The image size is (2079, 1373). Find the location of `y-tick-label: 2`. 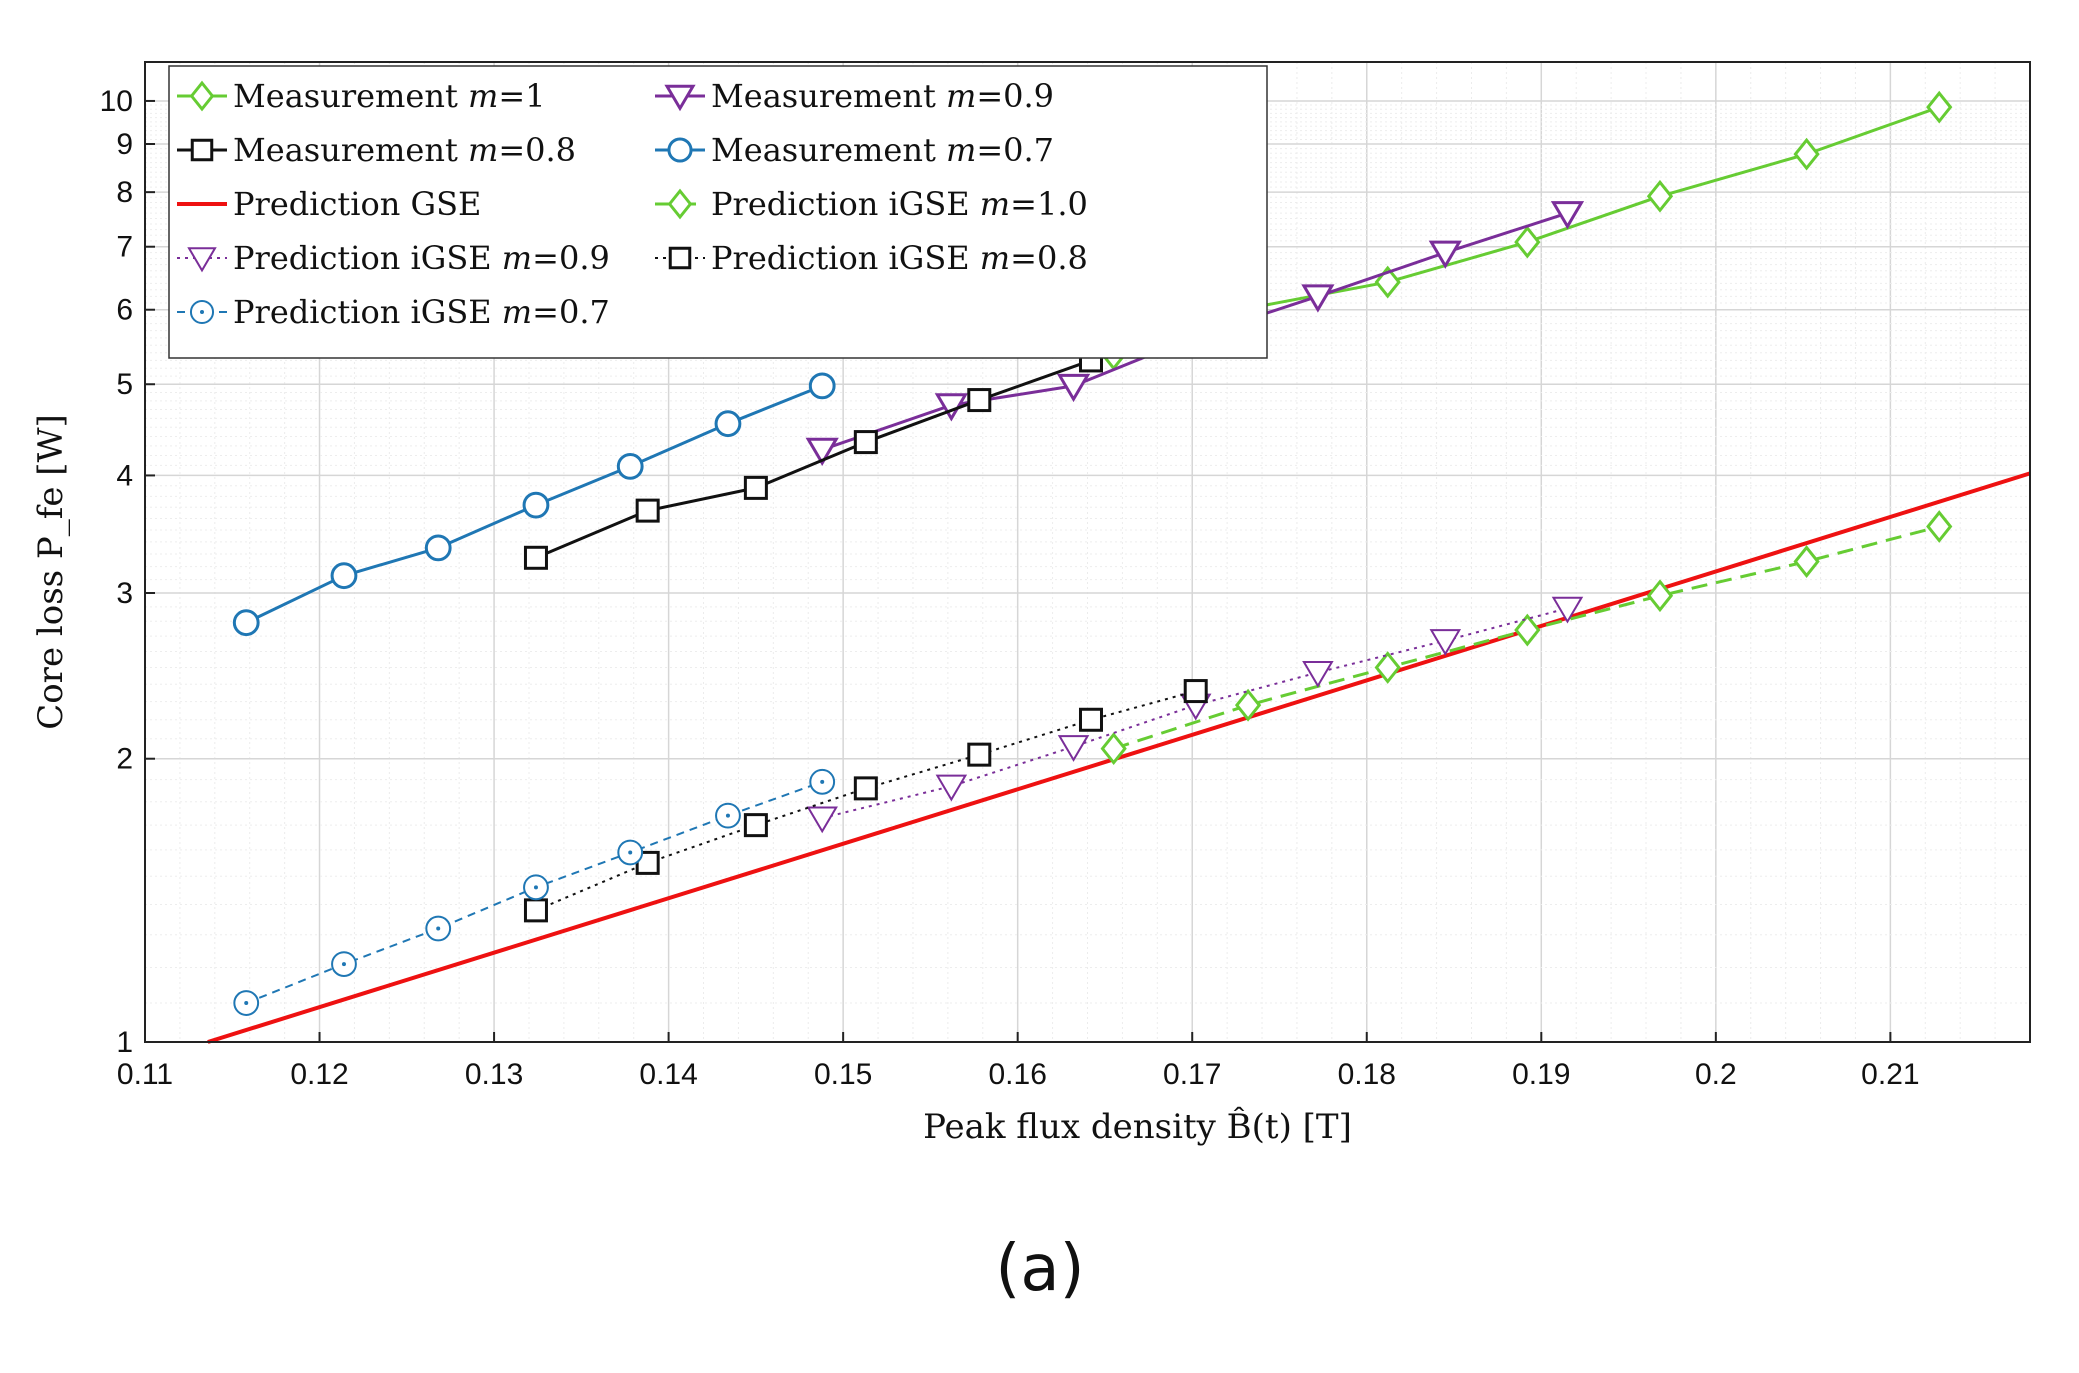

y-tick-label: 2 is located at coordinates (124, 759).